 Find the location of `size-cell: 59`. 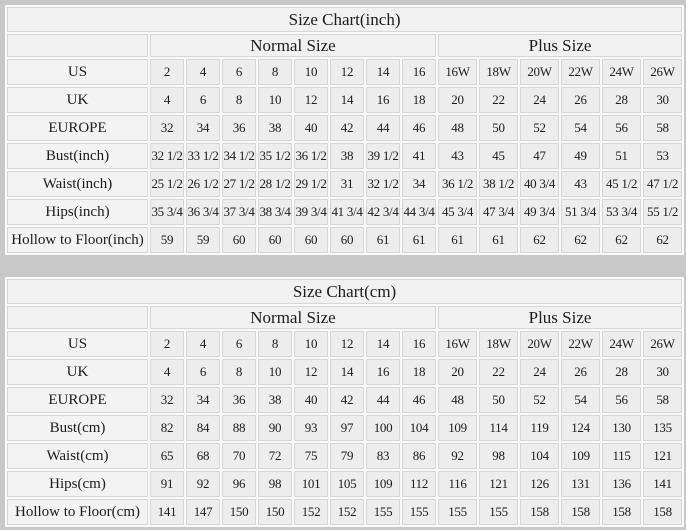

size-cell: 59 is located at coordinates (203, 240).